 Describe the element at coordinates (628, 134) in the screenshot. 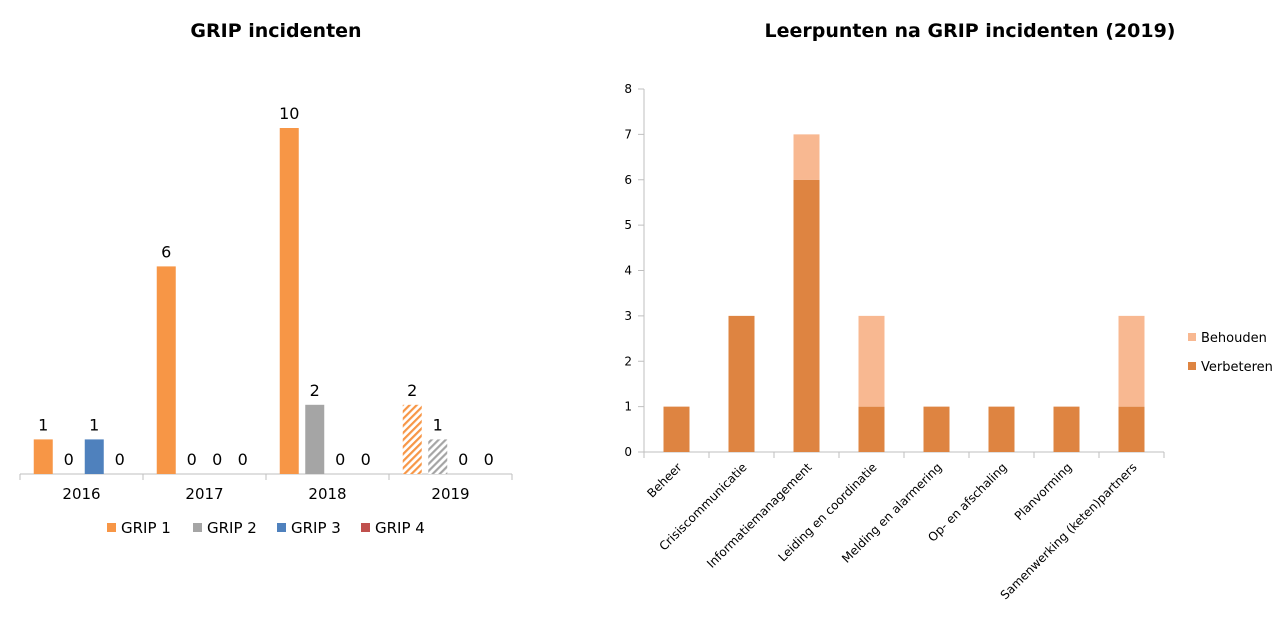

I see `y-tick-label: 7` at that location.